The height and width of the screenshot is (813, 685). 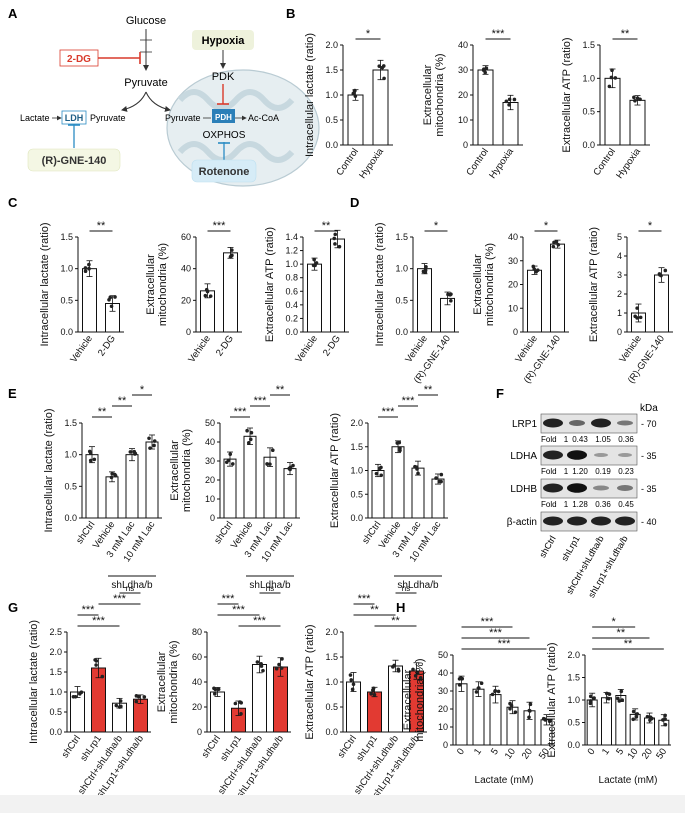 I want to click on y-tick-label: 0.8, so click(x=291, y=278).